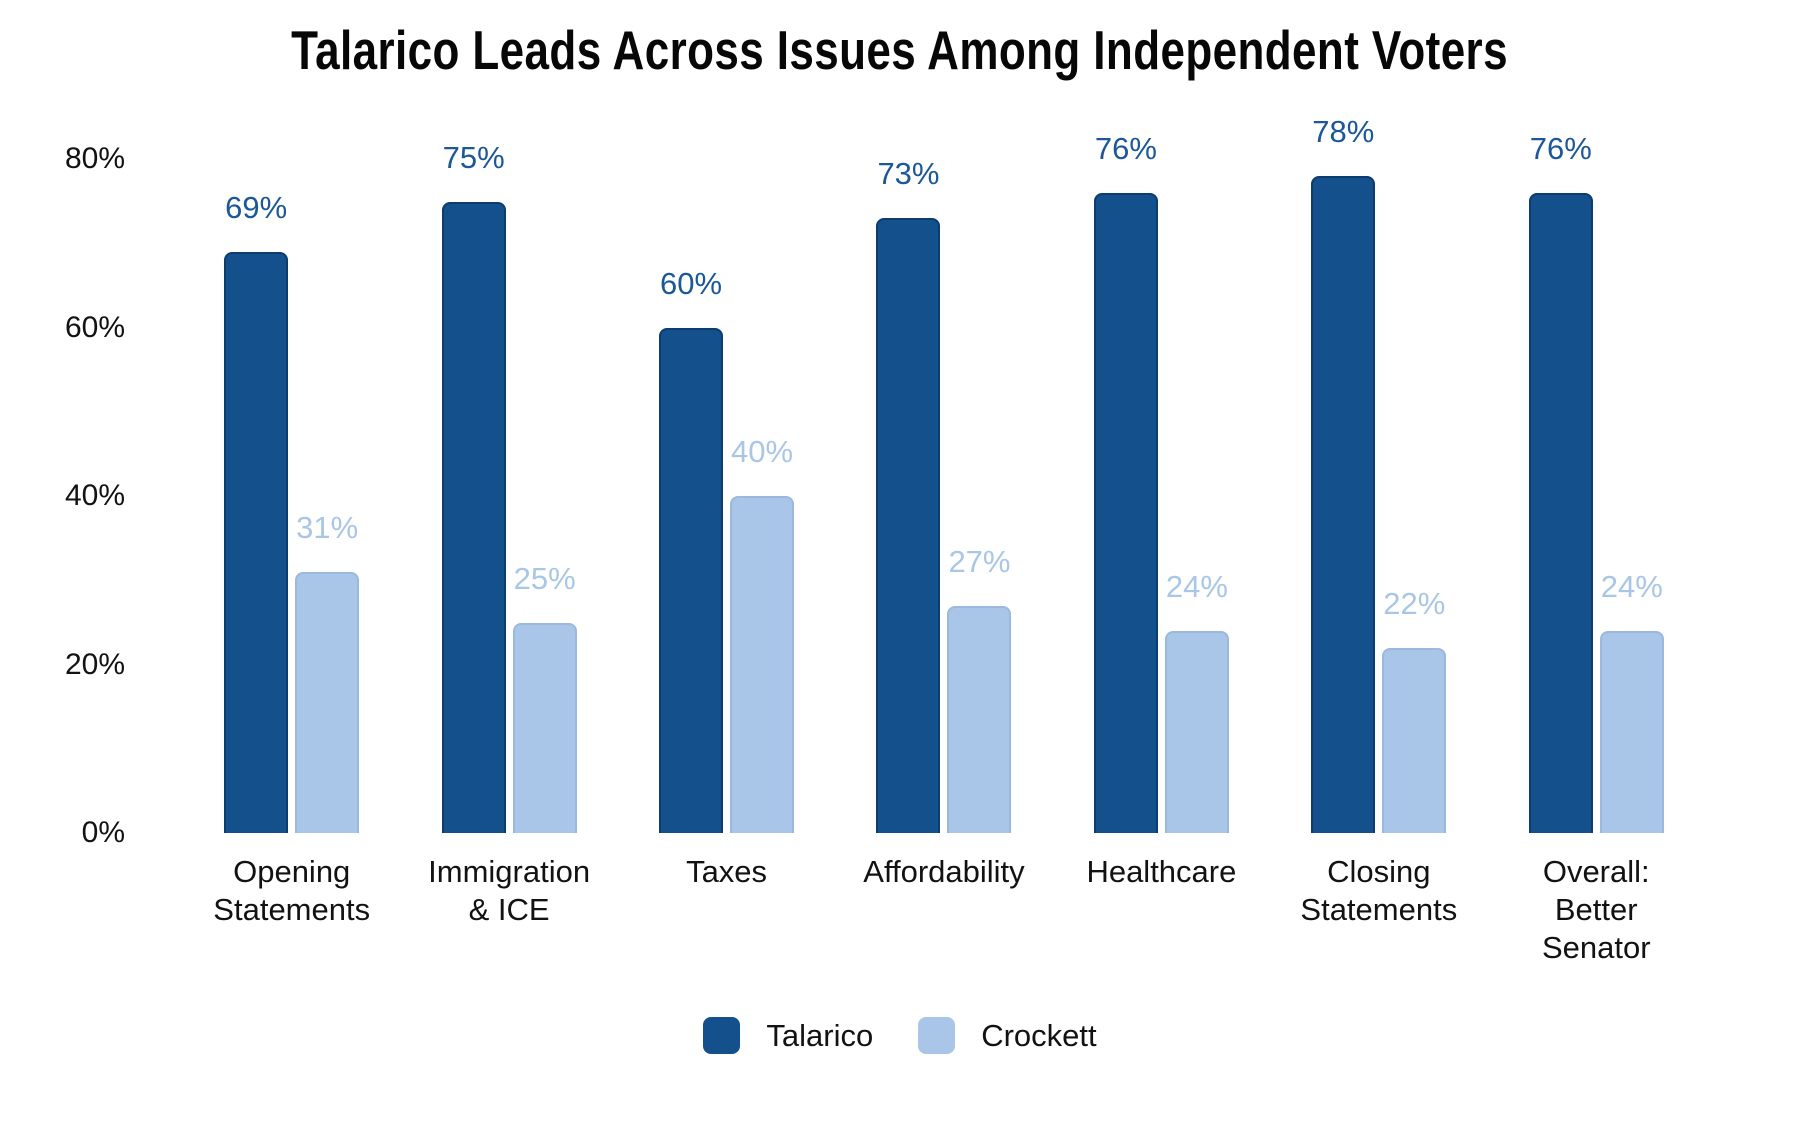  Describe the element at coordinates (1414, 709) in the screenshot. I see `crockett-bar: 22%` at that location.